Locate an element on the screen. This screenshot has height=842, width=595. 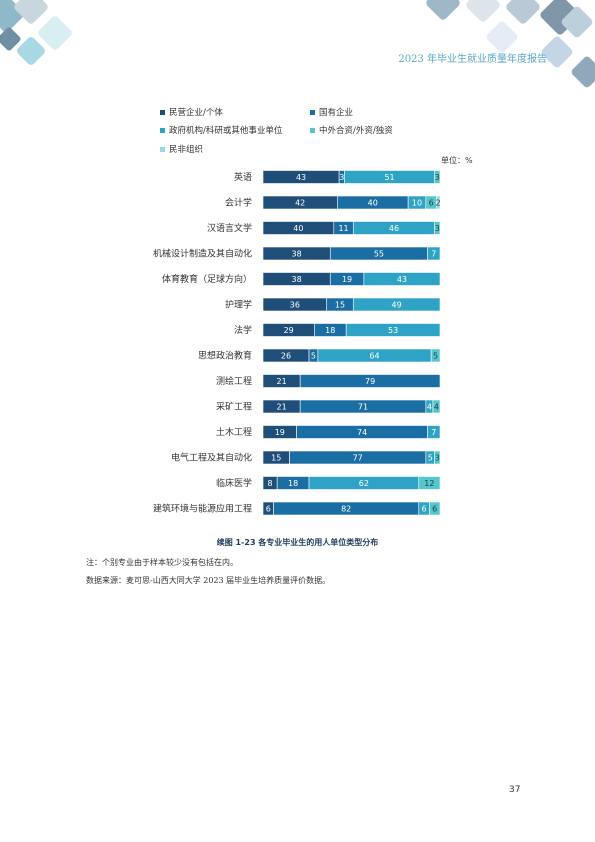
value-label: 82 is located at coordinates (346, 509).